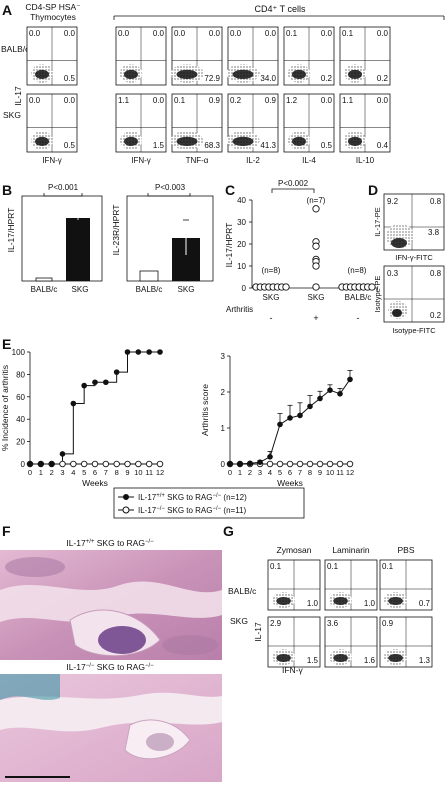 The width and height of the screenshot is (447, 785). Describe the element at coordinates (11, 230) in the screenshot. I see `b-left-ylabel: IL-17/HPRT` at that location.